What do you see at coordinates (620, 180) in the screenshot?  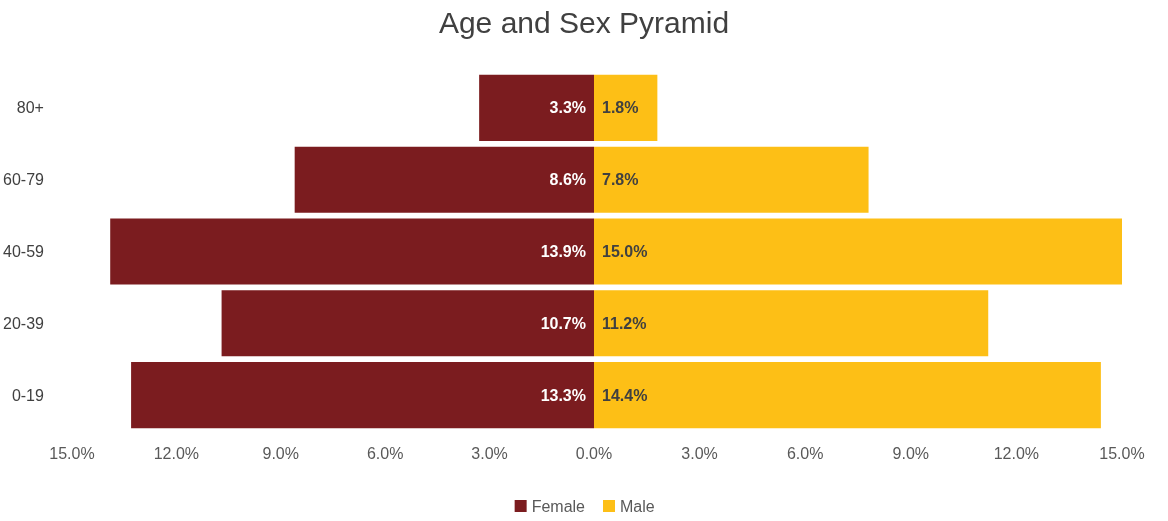 I see `data-label: 7.8%` at bounding box center [620, 180].